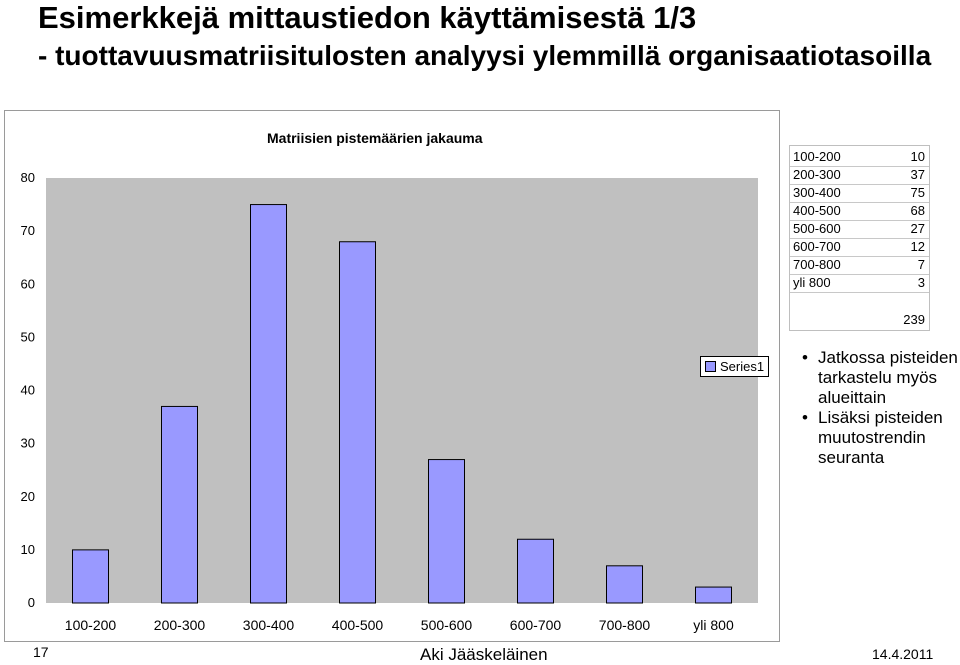  What do you see at coordinates (269, 625) in the screenshot?
I see `x-tick-label: 300-400` at bounding box center [269, 625].